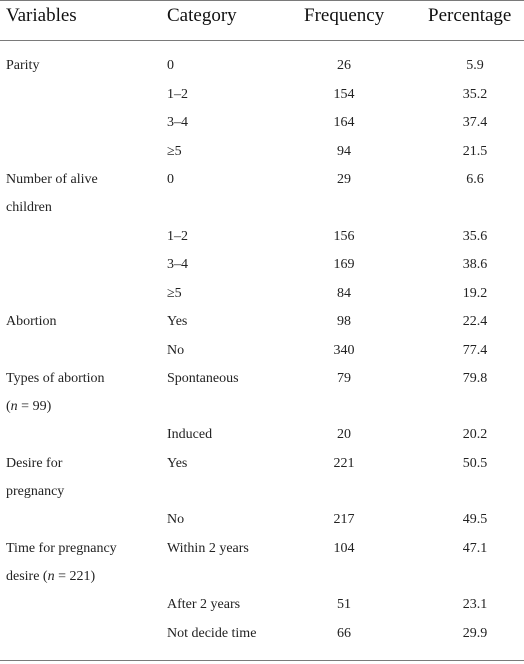 The width and height of the screenshot is (524, 664). Describe the element at coordinates (27, 576) in the screenshot. I see `variable-line2-prefix: desire (` at that location.